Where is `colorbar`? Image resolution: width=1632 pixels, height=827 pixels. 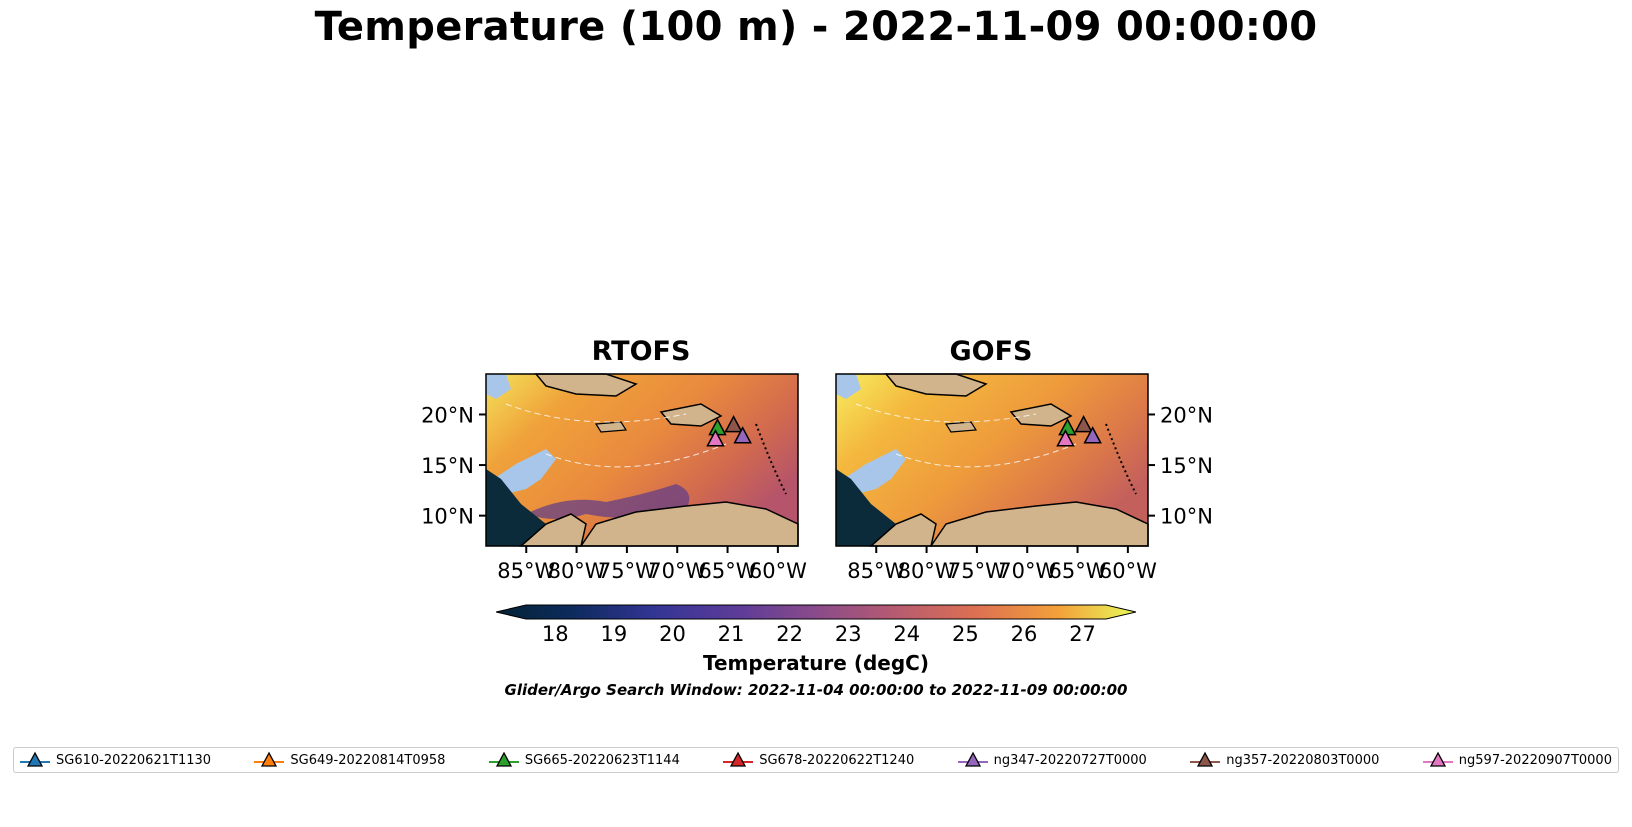 colorbar is located at coordinates (816, 612).